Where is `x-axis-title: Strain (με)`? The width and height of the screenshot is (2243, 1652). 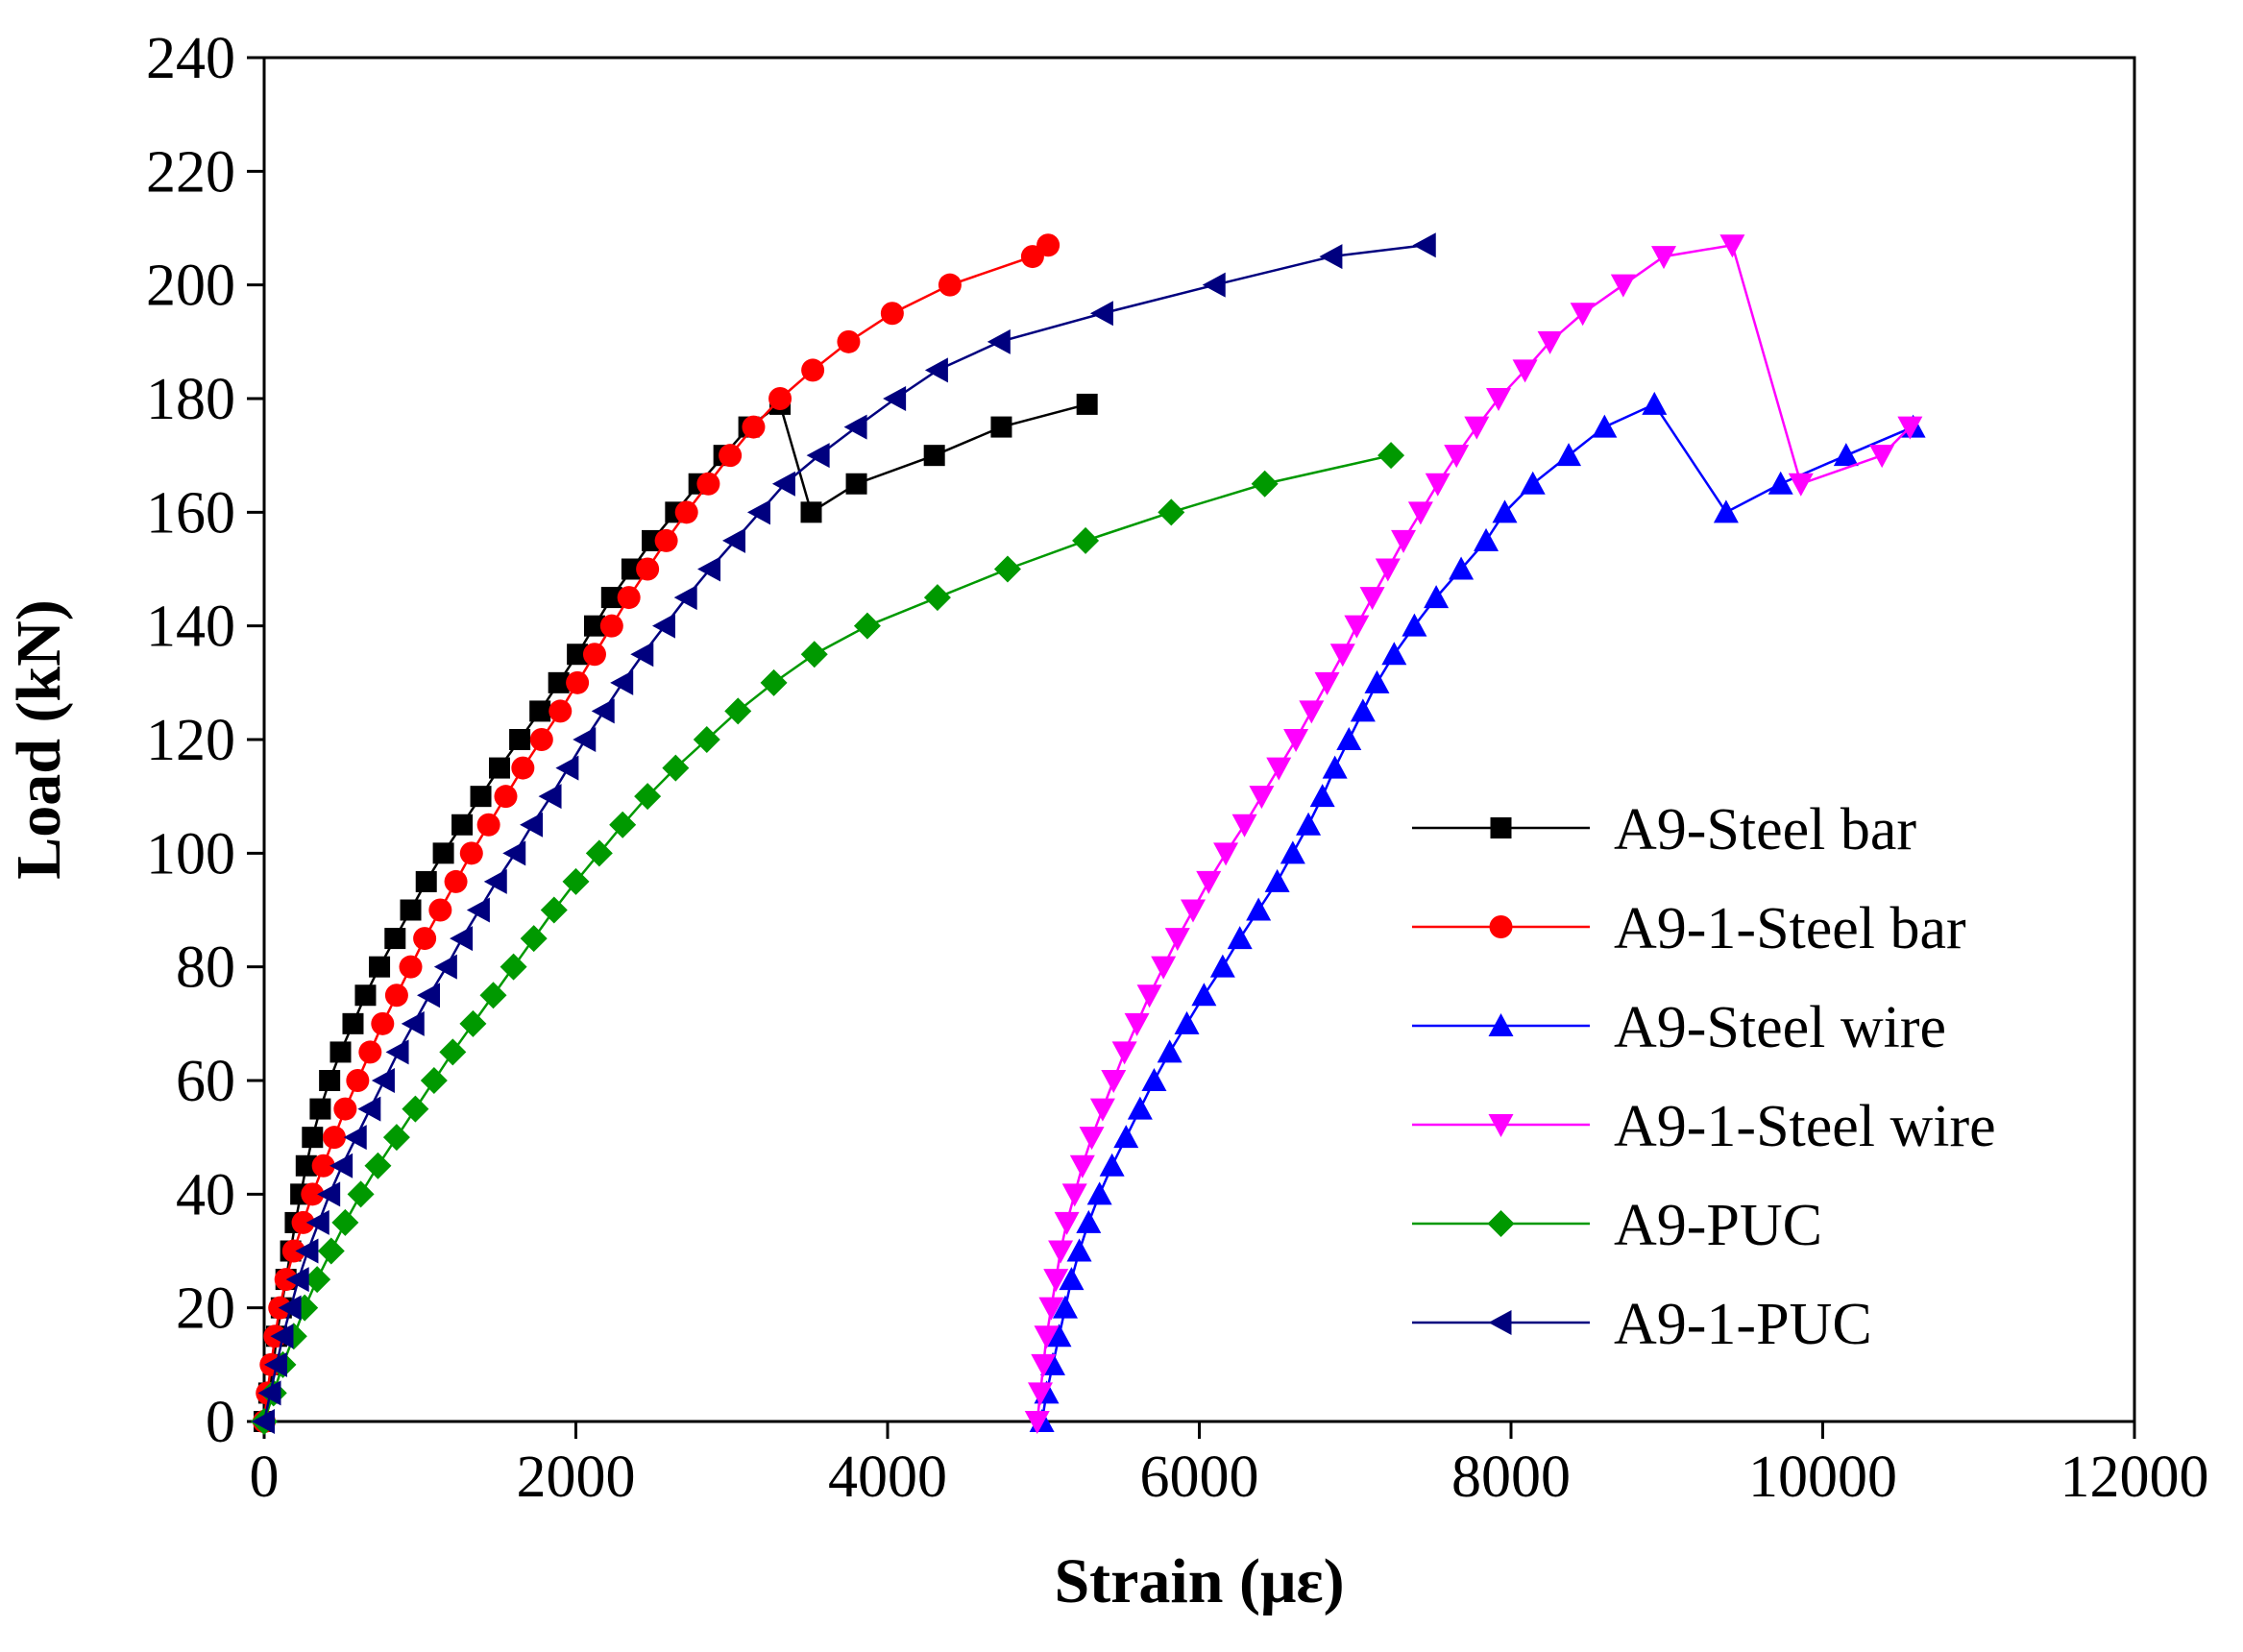 x-axis-title: Strain (με) is located at coordinates (1199, 1581).